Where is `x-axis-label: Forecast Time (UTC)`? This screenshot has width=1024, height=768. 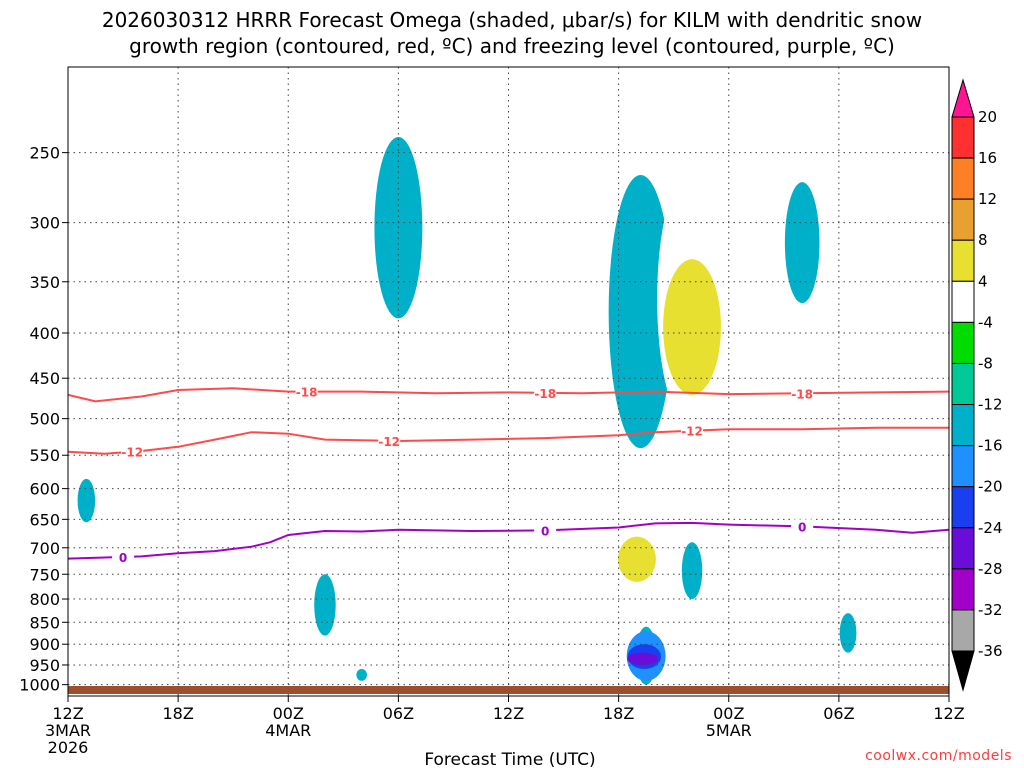 x-axis-label: Forecast Time (UTC) is located at coordinates (509, 759).